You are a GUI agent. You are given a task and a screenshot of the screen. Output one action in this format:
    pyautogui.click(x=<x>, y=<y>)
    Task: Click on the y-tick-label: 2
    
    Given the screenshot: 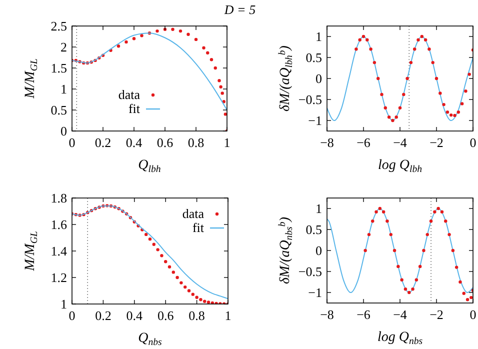 What is the action you would take?
    pyautogui.click(x=63, y=47)
    